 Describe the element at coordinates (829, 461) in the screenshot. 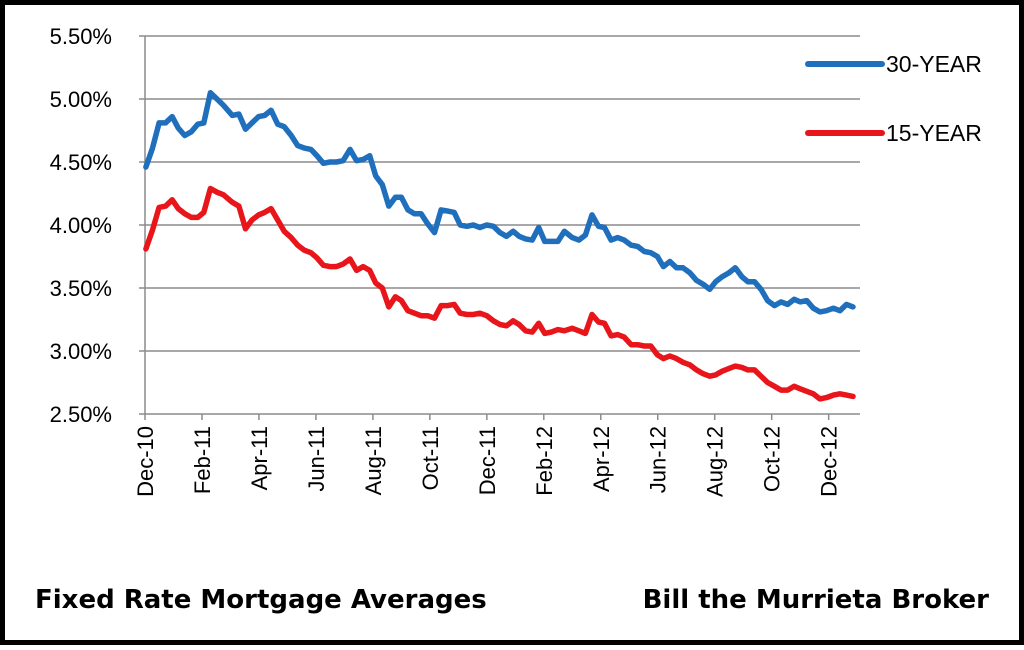

I see `x-tick-label: Dec-12` at that location.